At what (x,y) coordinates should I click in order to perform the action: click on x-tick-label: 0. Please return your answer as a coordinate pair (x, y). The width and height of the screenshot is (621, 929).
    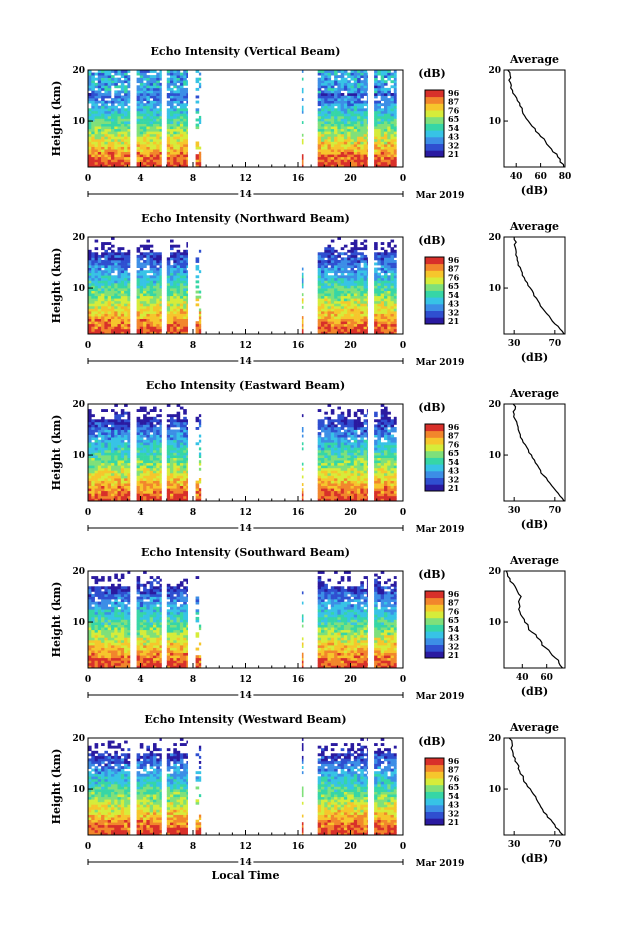
    Looking at the image, I should click on (88, 179).